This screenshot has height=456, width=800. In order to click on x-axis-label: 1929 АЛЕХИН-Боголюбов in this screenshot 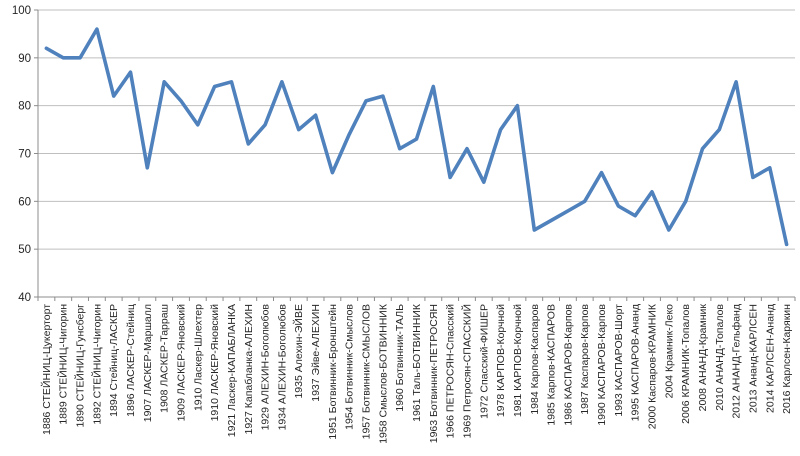, I will do `click(266, 367)`.